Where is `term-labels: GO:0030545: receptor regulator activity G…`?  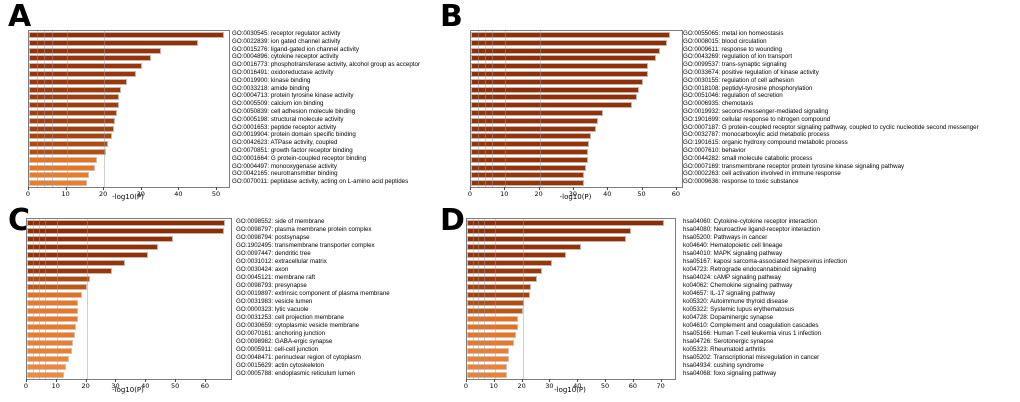 term-labels: GO:0030545: receptor regulator activity G… is located at coordinates (326, 108).